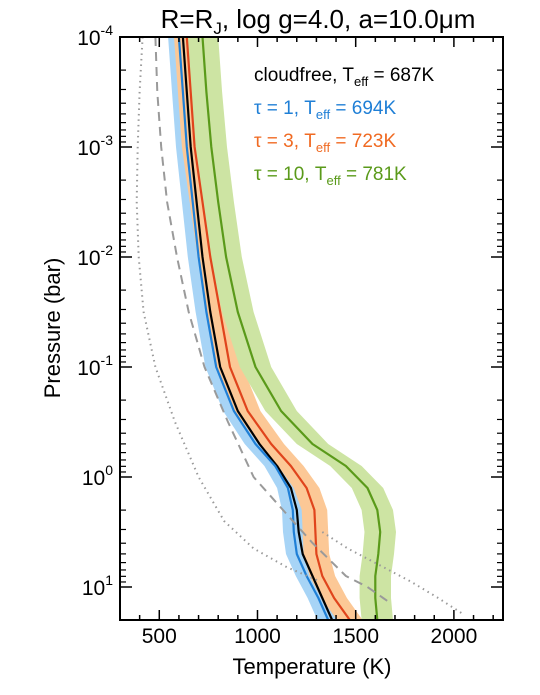  Describe the element at coordinates (355, 636) in the screenshot. I see `x-tick-label: 1500` at that location.